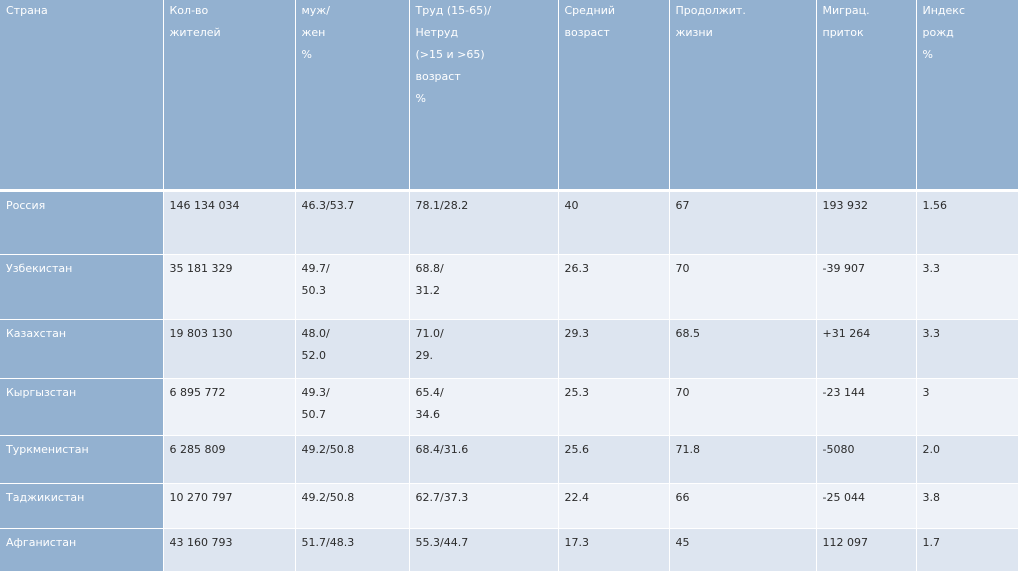  I want to click on birth-index-cell: 1.7, so click(966, 550).